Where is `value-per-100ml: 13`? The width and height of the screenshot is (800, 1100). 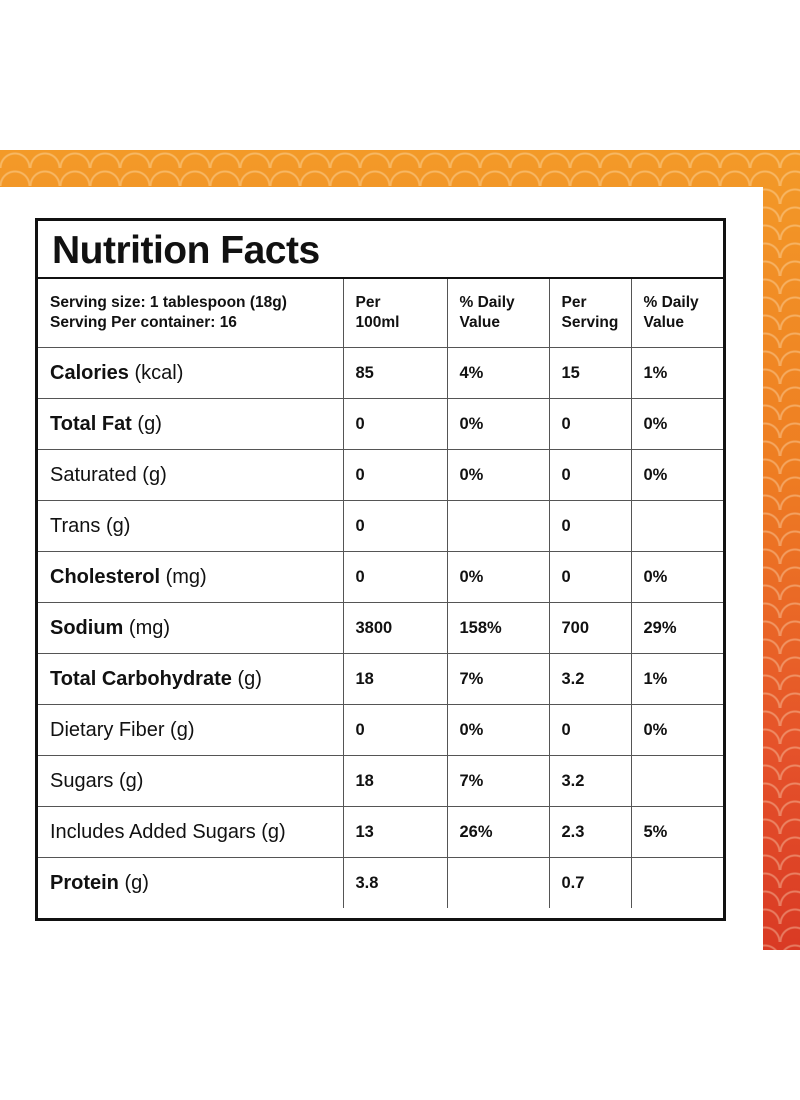
value-per-100ml: 13 is located at coordinates (395, 832).